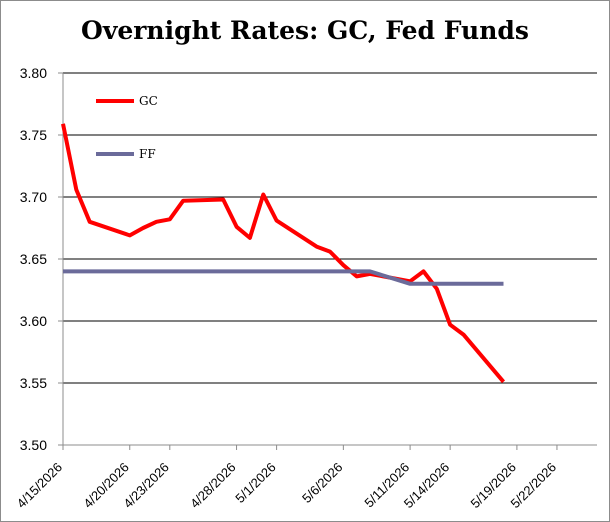 This screenshot has height=522, width=610. What do you see at coordinates (213, 486) in the screenshot?
I see `x-tick-label: 4/28/2026` at bounding box center [213, 486].